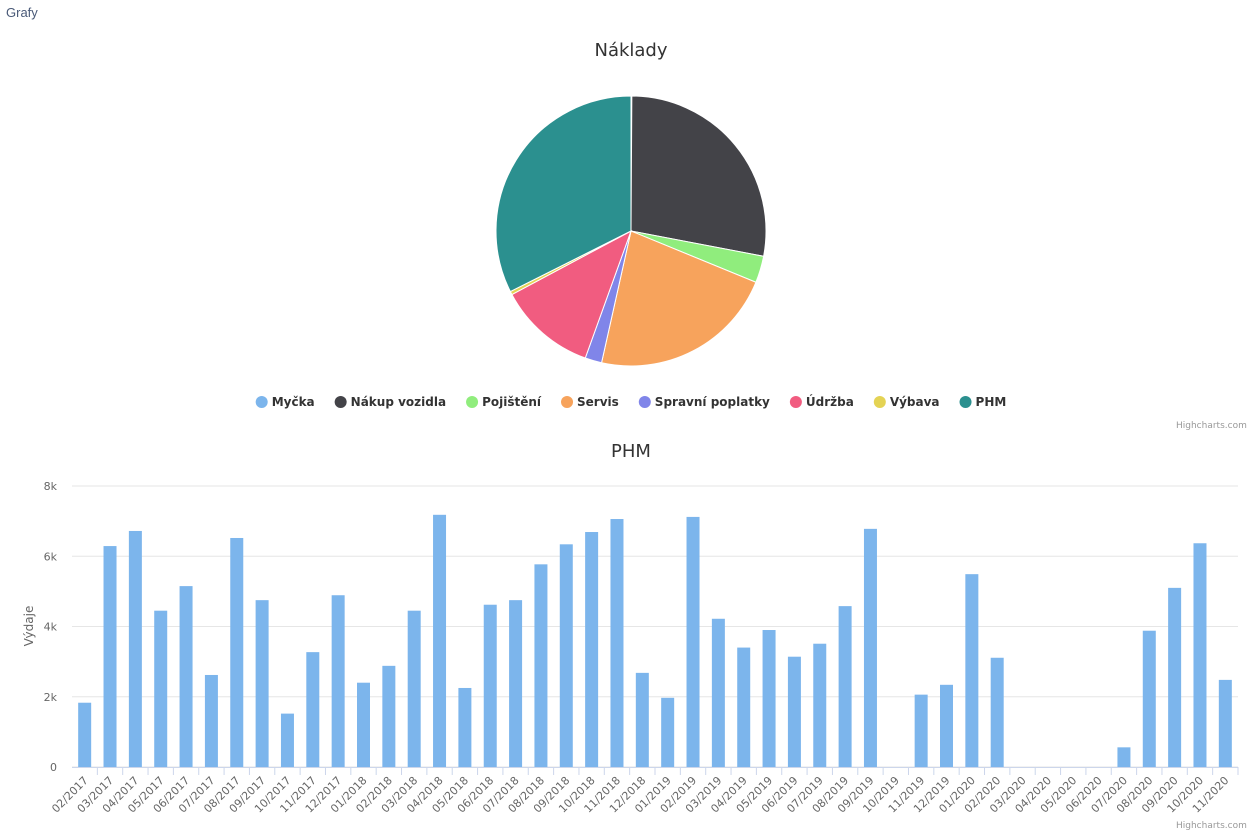 The height and width of the screenshot is (840, 1260). What do you see at coordinates (186, 676) in the screenshot?
I see `bar-06-2017` at bounding box center [186, 676].